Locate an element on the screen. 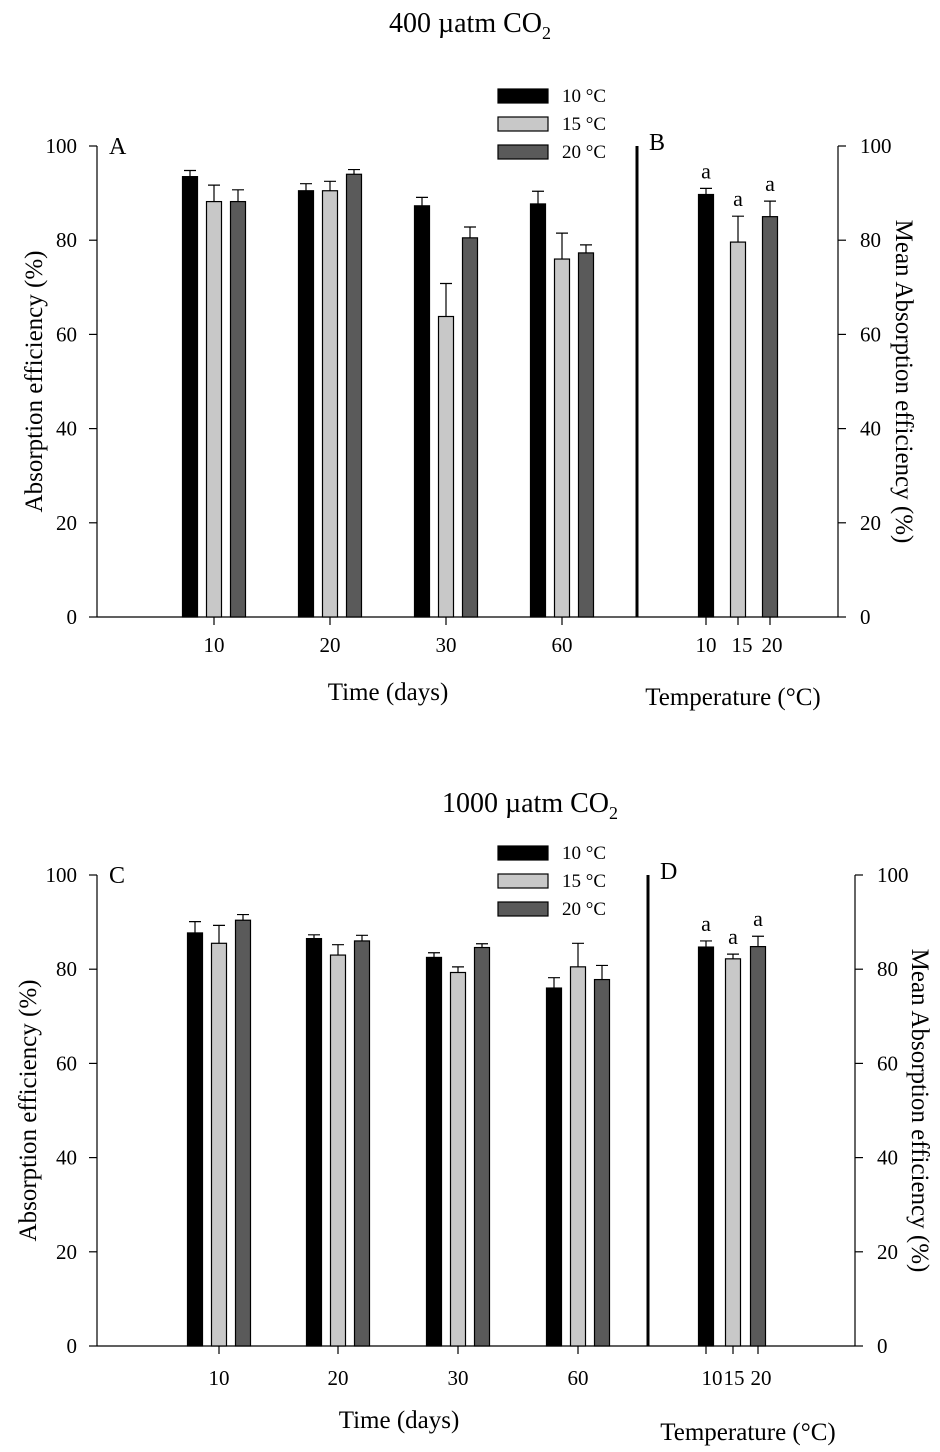 The image size is (940, 1452). left-y-tick-label: 20 is located at coordinates (66, 1252).